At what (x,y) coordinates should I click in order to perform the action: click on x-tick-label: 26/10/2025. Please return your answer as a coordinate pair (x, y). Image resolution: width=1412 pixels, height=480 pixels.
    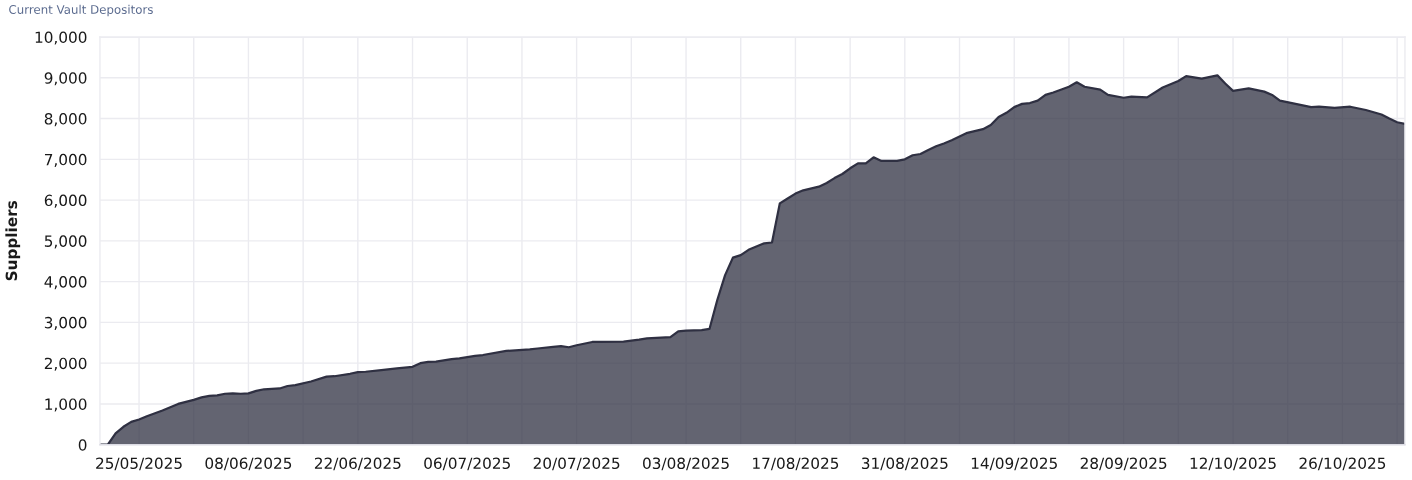
    Looking at the image, I should click on (1342, 464).